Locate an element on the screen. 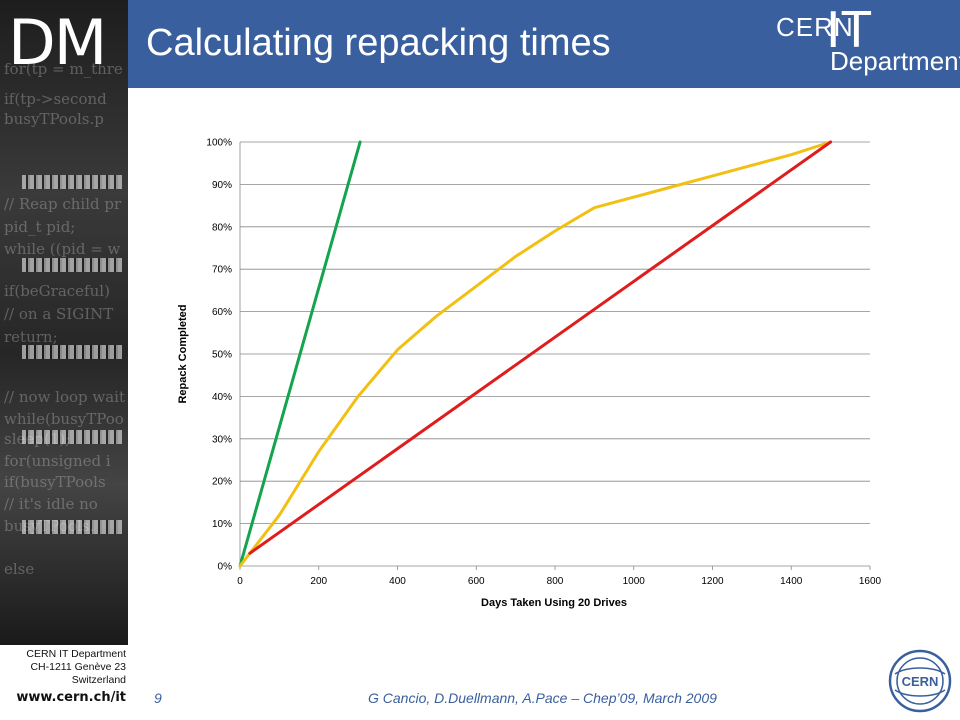 This screenshot has width=960, height=720. cern-badge-text: CERN is located at coordinates (920, 681).